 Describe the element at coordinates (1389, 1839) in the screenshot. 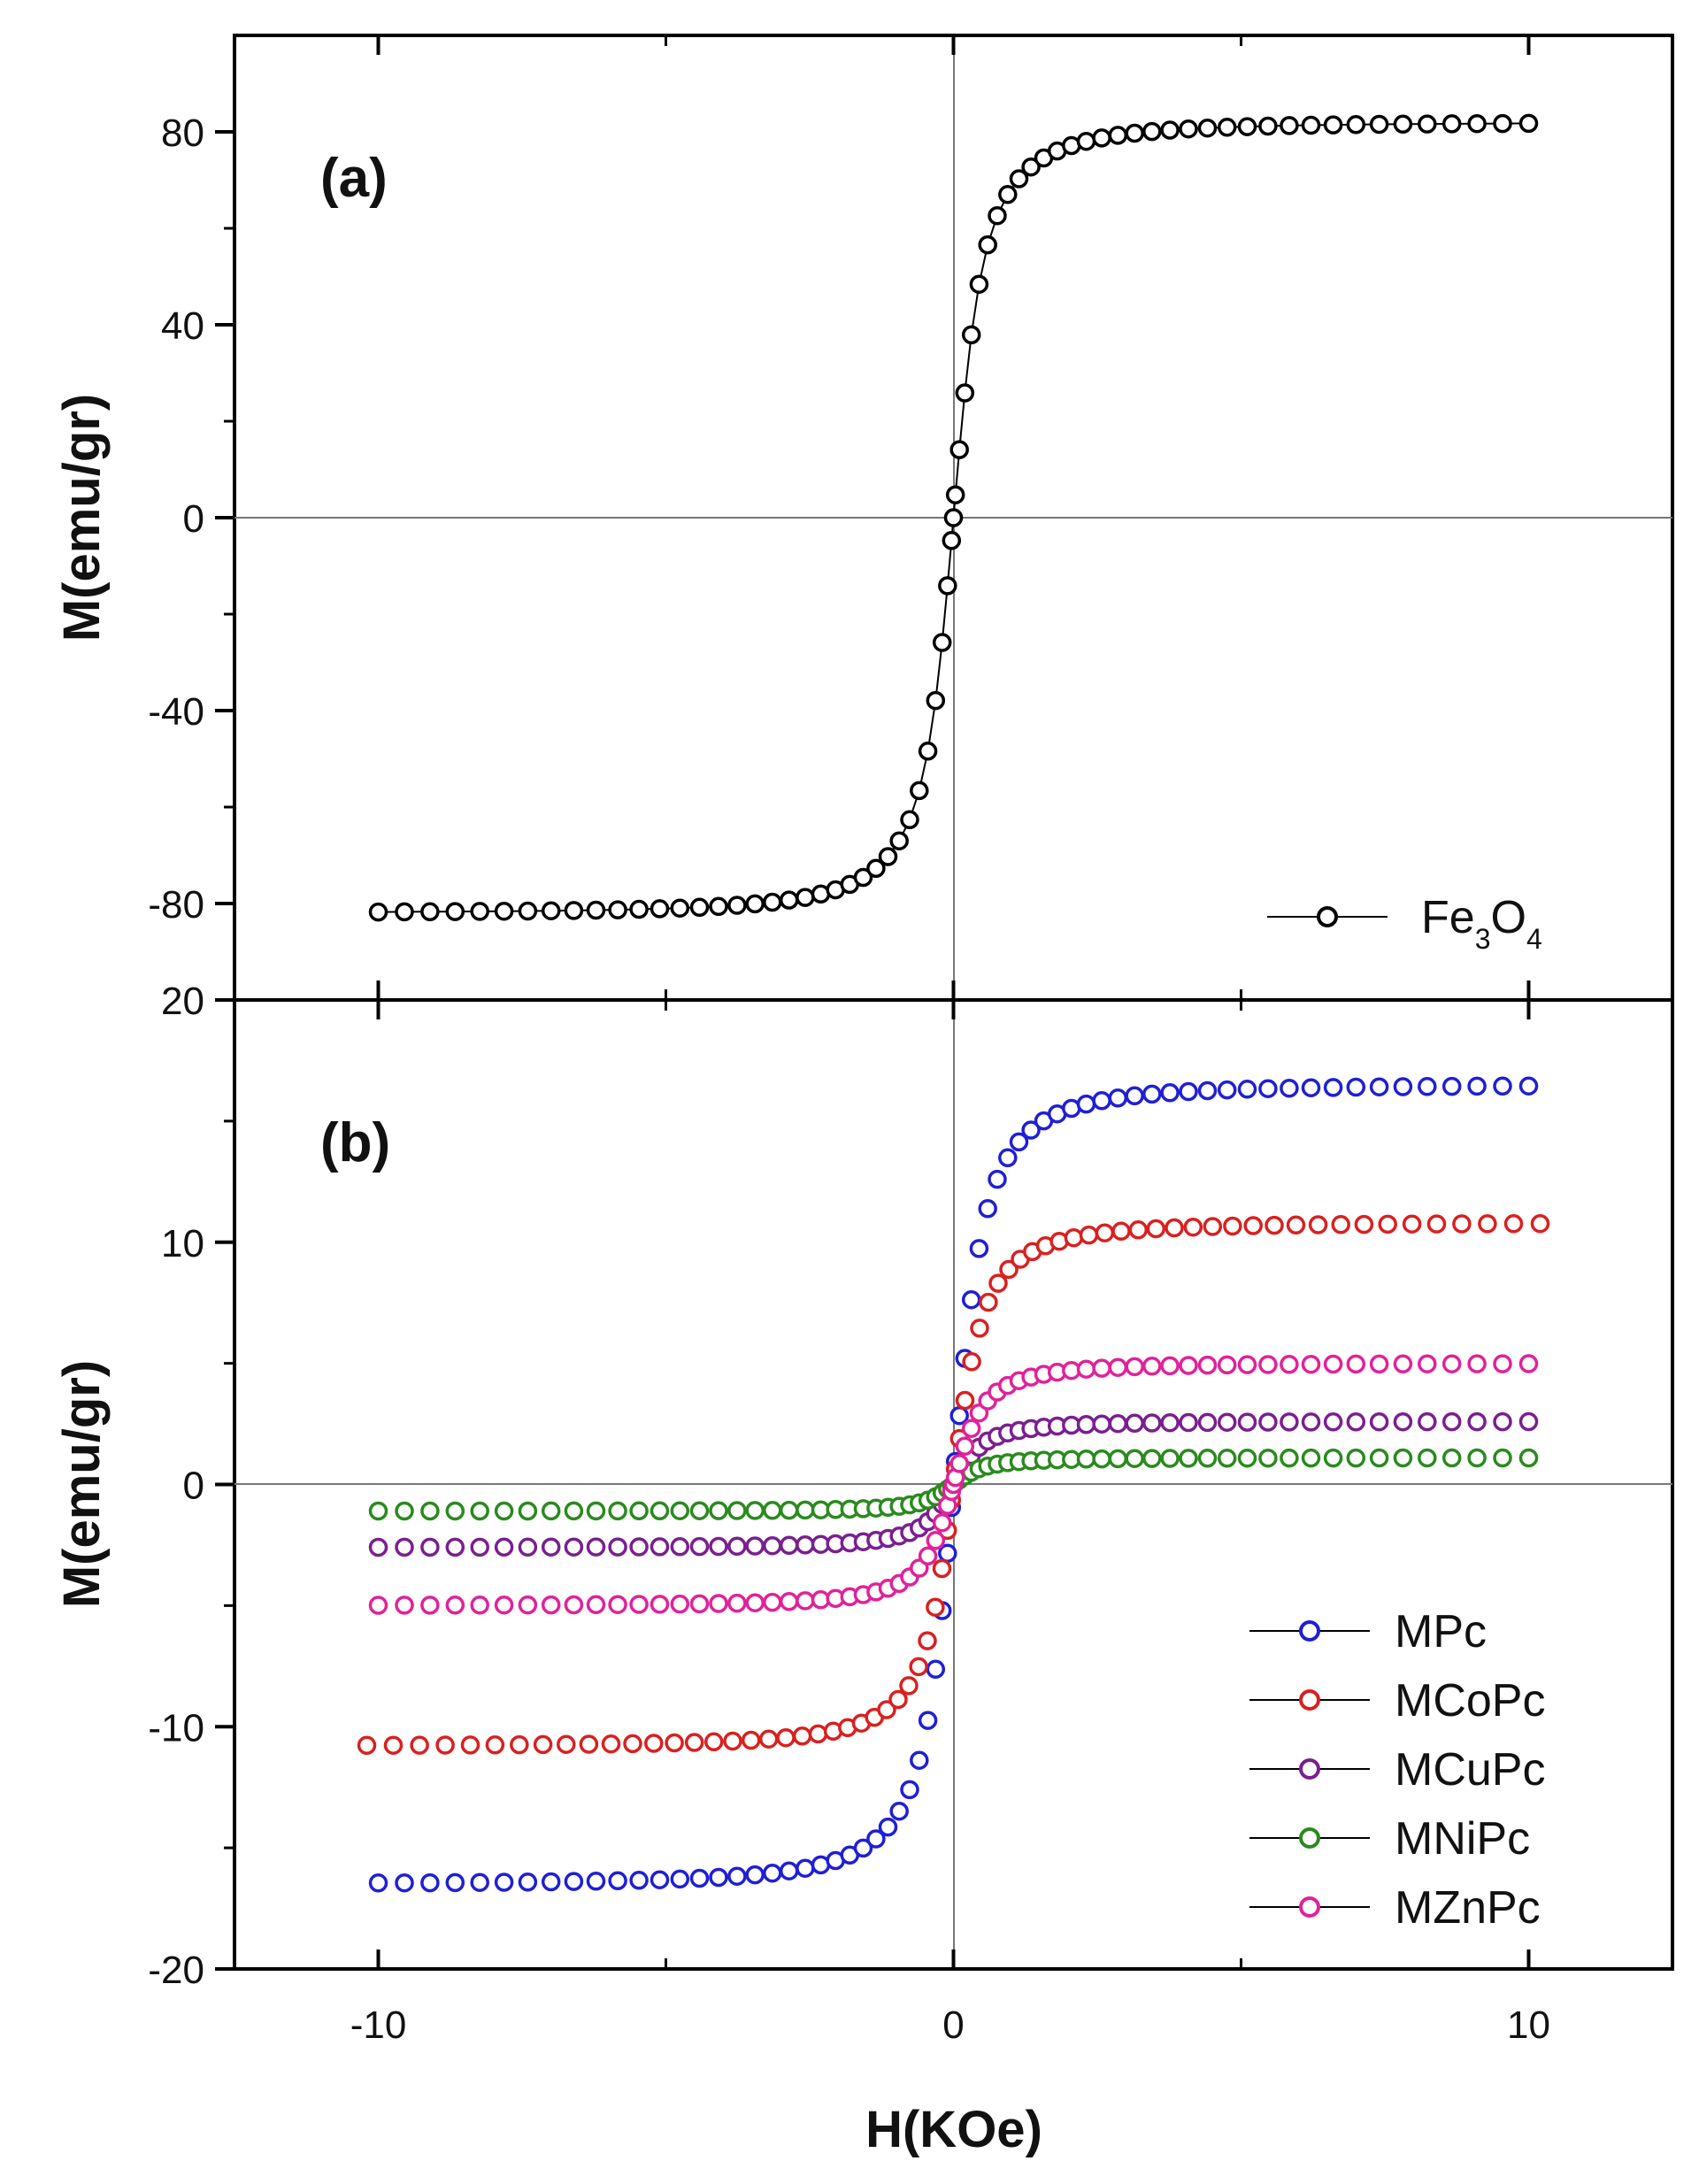

I see `legend-mnipc: MNiPc` at that location.